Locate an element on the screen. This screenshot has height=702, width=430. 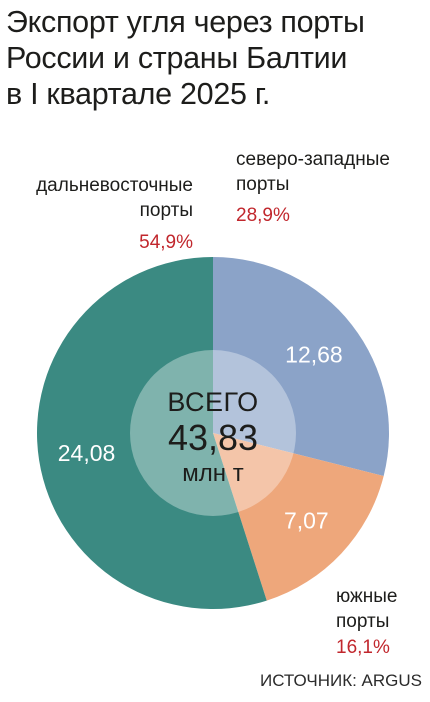
far-east-percent: 54,9% is located at coordinates (166, 242).